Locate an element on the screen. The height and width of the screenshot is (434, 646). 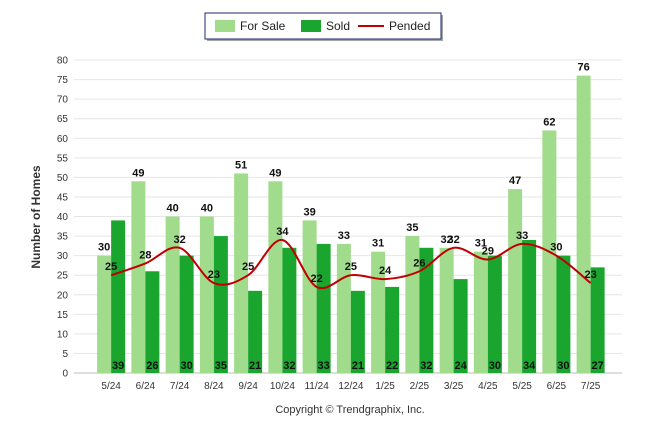
label-for-sale: 47 is located at coordinates (515, 181).